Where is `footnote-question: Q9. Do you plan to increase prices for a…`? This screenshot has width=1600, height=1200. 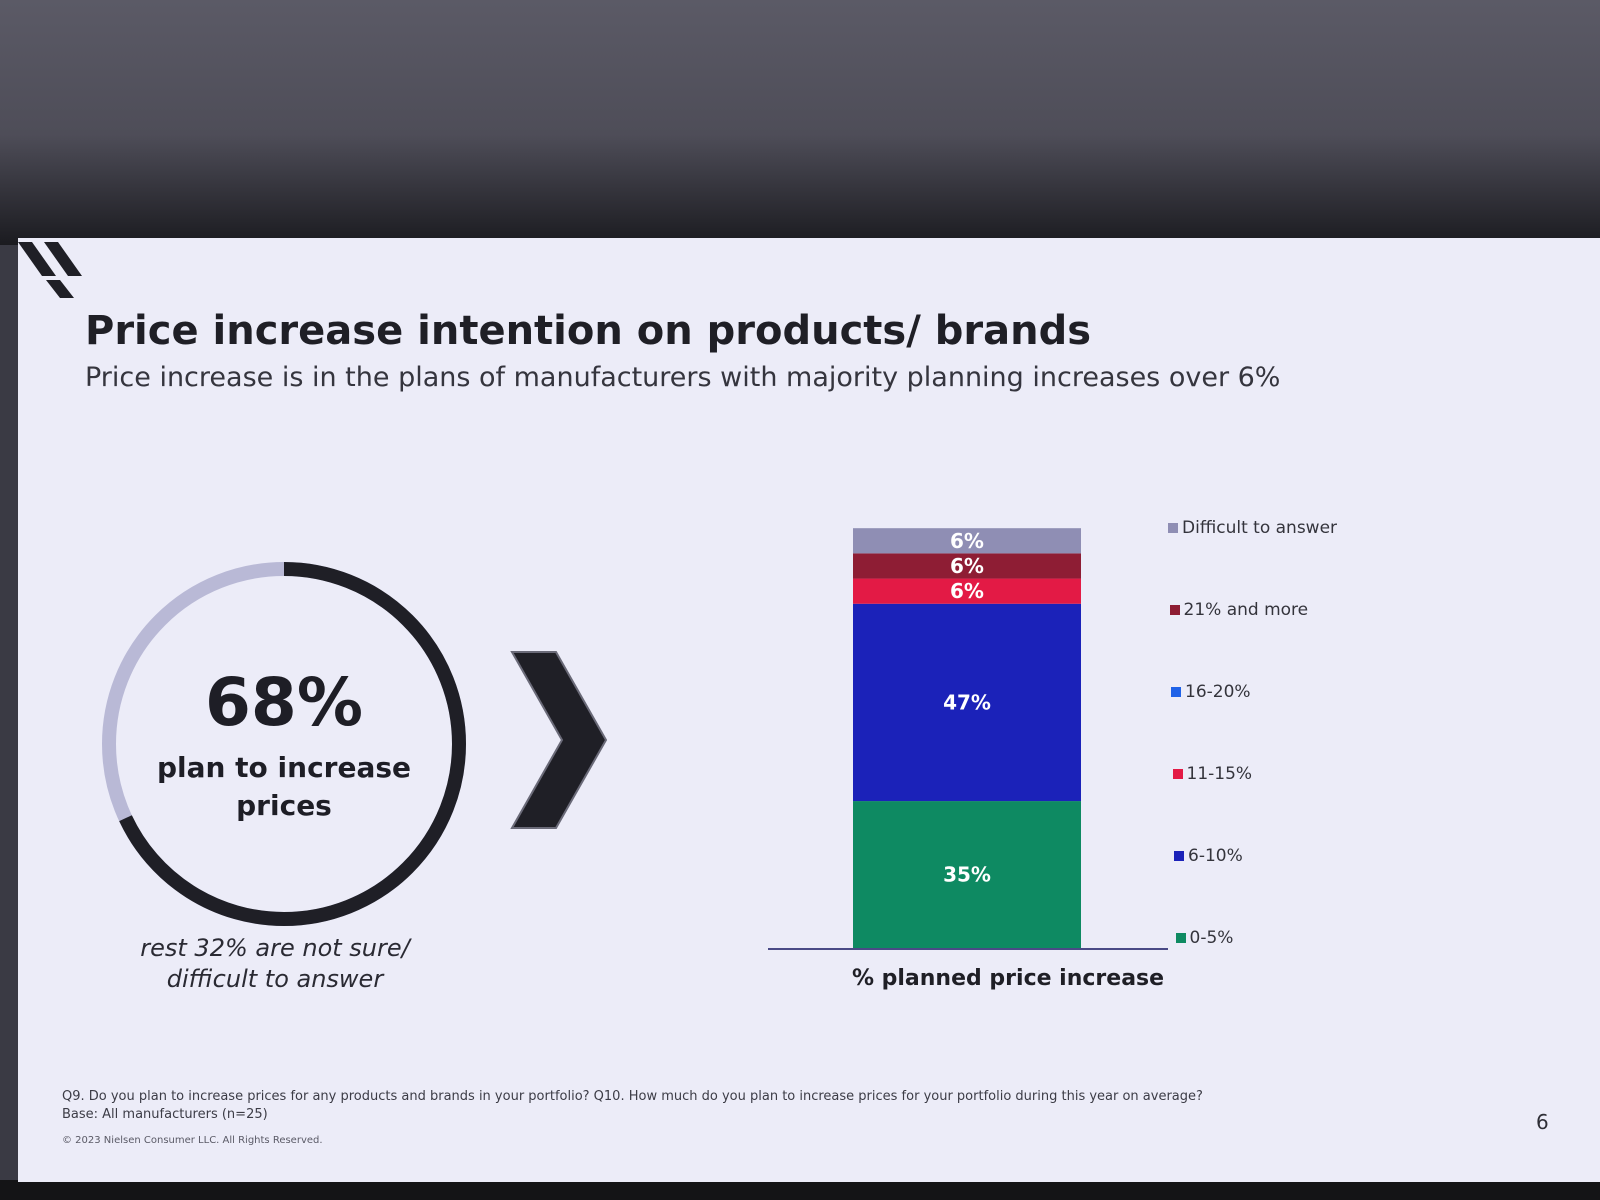 footnote-question: Q9. Do you plan to increase prices for a… is located at coordinates (632, 1096).